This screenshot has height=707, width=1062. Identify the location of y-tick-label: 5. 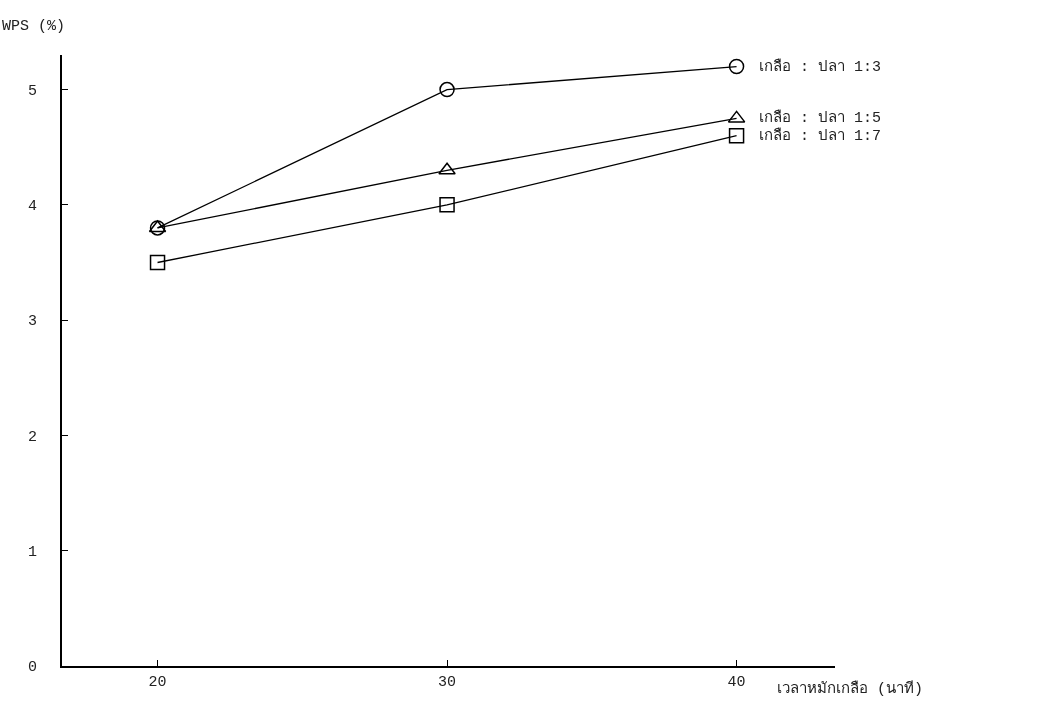
(32, 91).